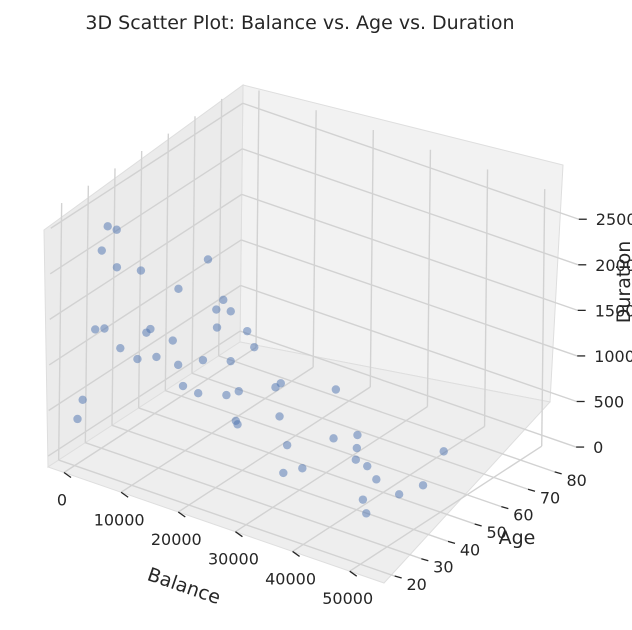 This screenshot has height=630, width=632. What do you see at coordinates (517, 538) in the screenshot?
I see `y-axis-label: Age` at bounding box center [517, 538].